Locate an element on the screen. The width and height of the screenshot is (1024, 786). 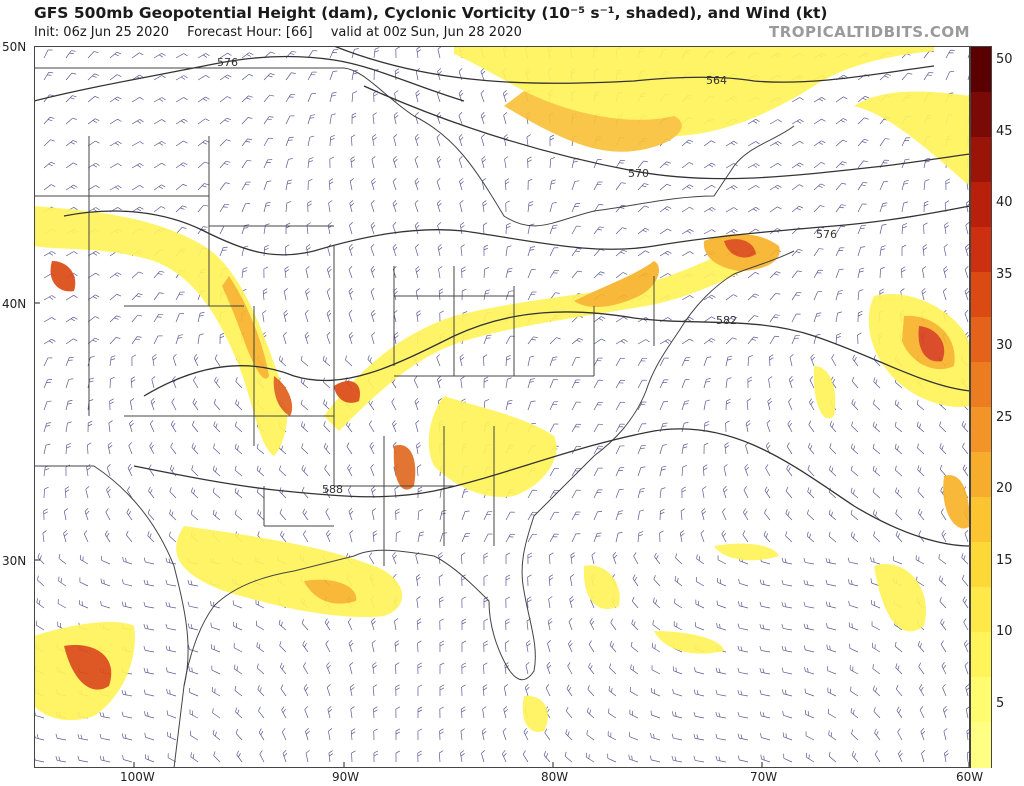
contour-label: 588 is located at coordinates (332, 489).